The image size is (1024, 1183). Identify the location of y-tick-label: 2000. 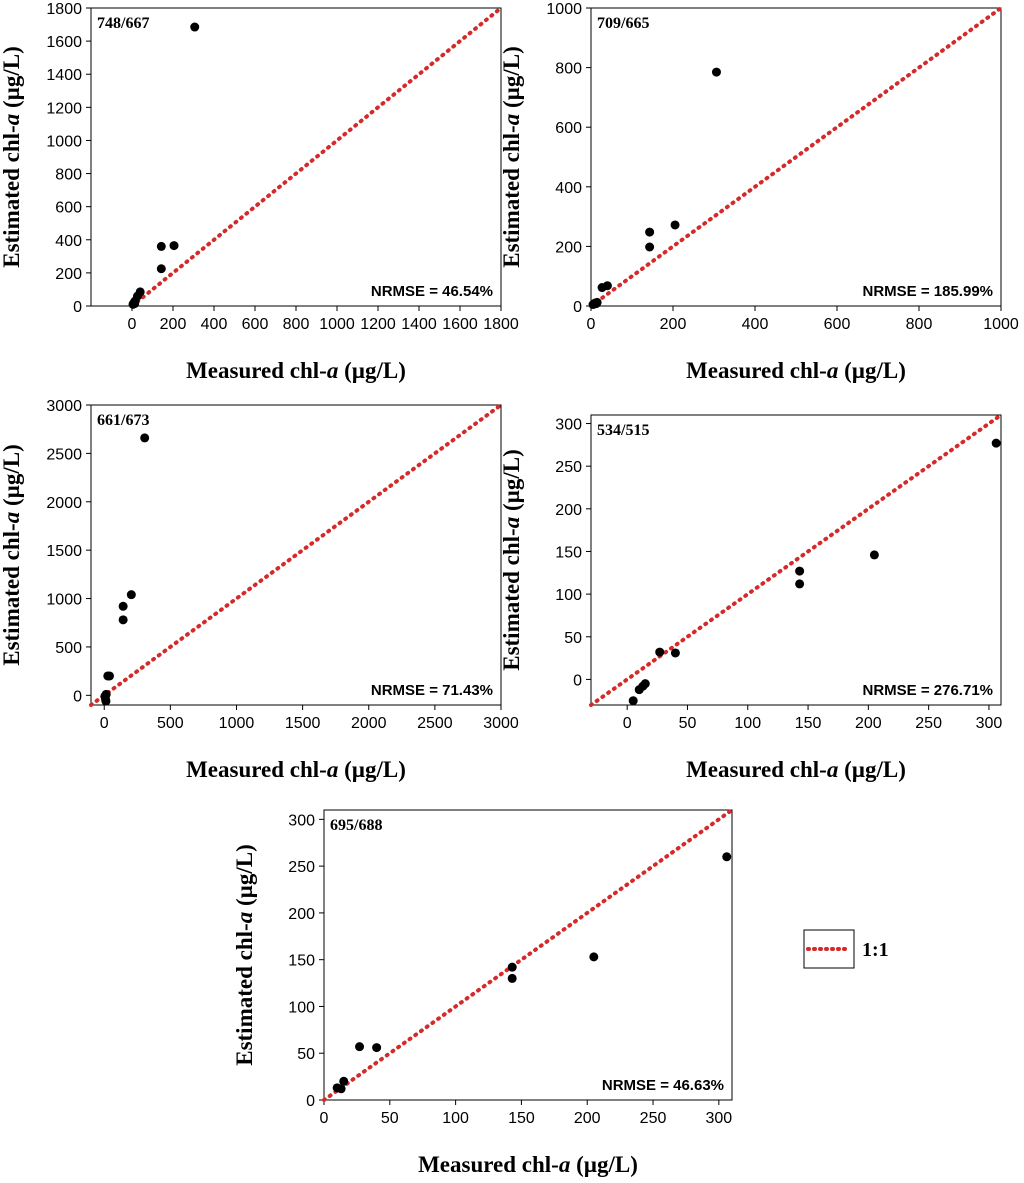
(64, 503).